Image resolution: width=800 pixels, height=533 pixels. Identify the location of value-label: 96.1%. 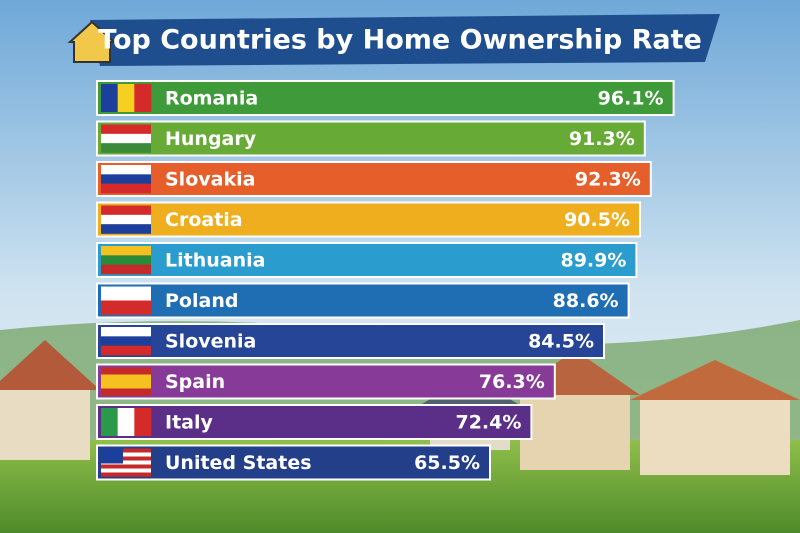
(631, 99).